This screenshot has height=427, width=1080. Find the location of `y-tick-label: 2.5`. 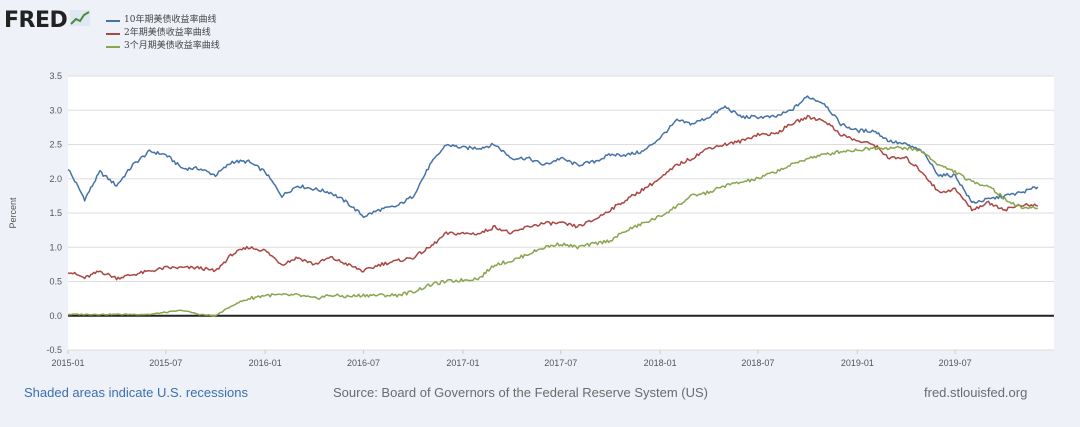

y-tick-label: 2.5 is located at coordinates (55, 145).